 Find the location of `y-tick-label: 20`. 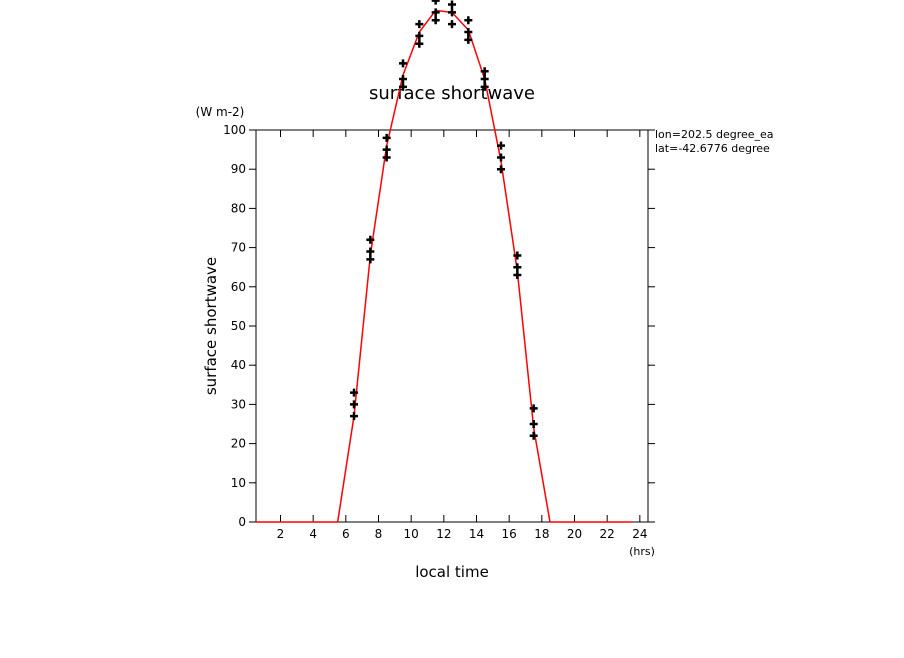

y-tick-label: 20 is located at coordinates (238, 444).